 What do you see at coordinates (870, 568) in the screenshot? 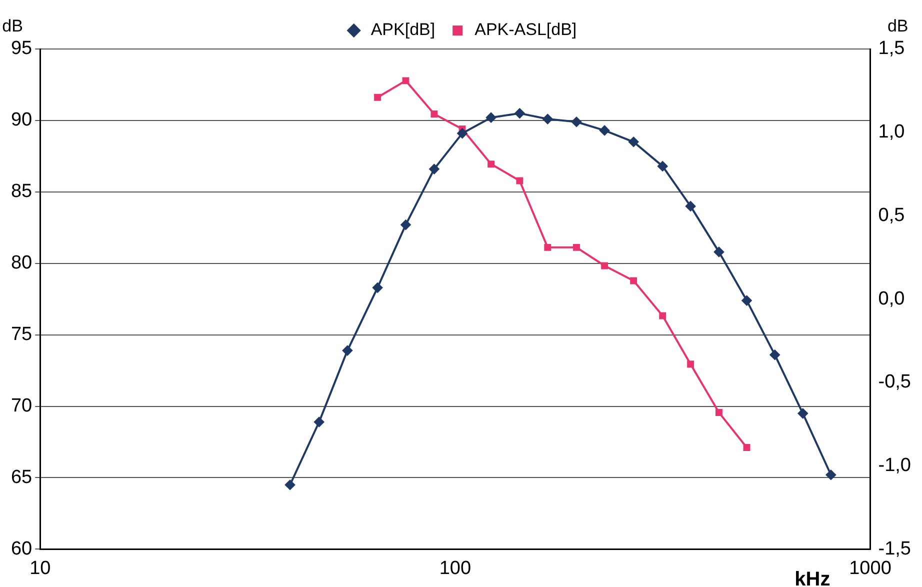
I see `x-tick-label: 1000` at bounding box center [870, 568].